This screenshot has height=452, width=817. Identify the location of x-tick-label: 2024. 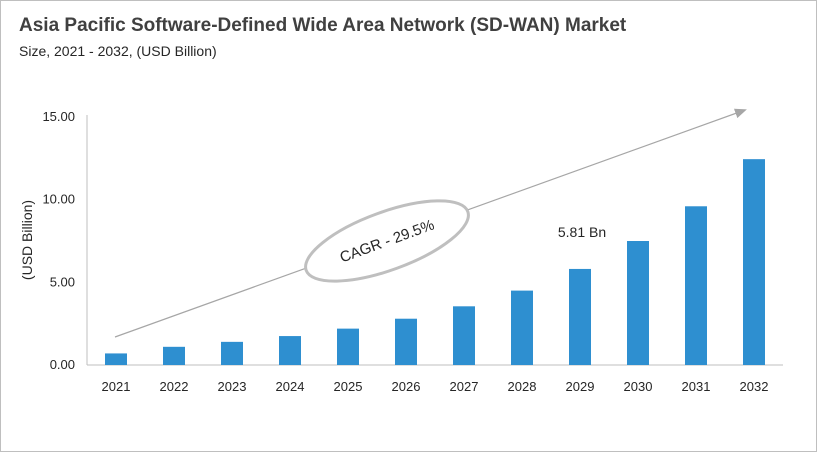
(290, 386).